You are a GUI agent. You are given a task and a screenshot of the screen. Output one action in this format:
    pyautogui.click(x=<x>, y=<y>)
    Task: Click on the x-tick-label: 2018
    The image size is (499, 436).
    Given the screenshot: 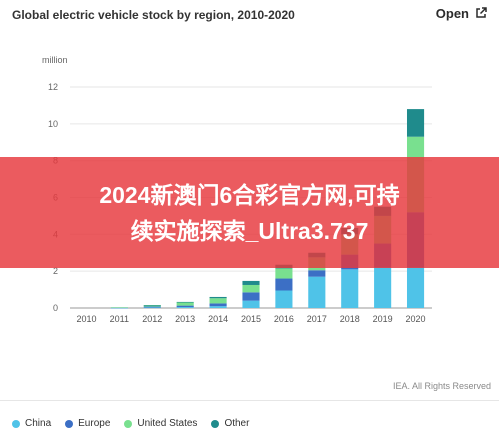 What is the action you would take?
    pyautogui.click(x=350, y=319)
    